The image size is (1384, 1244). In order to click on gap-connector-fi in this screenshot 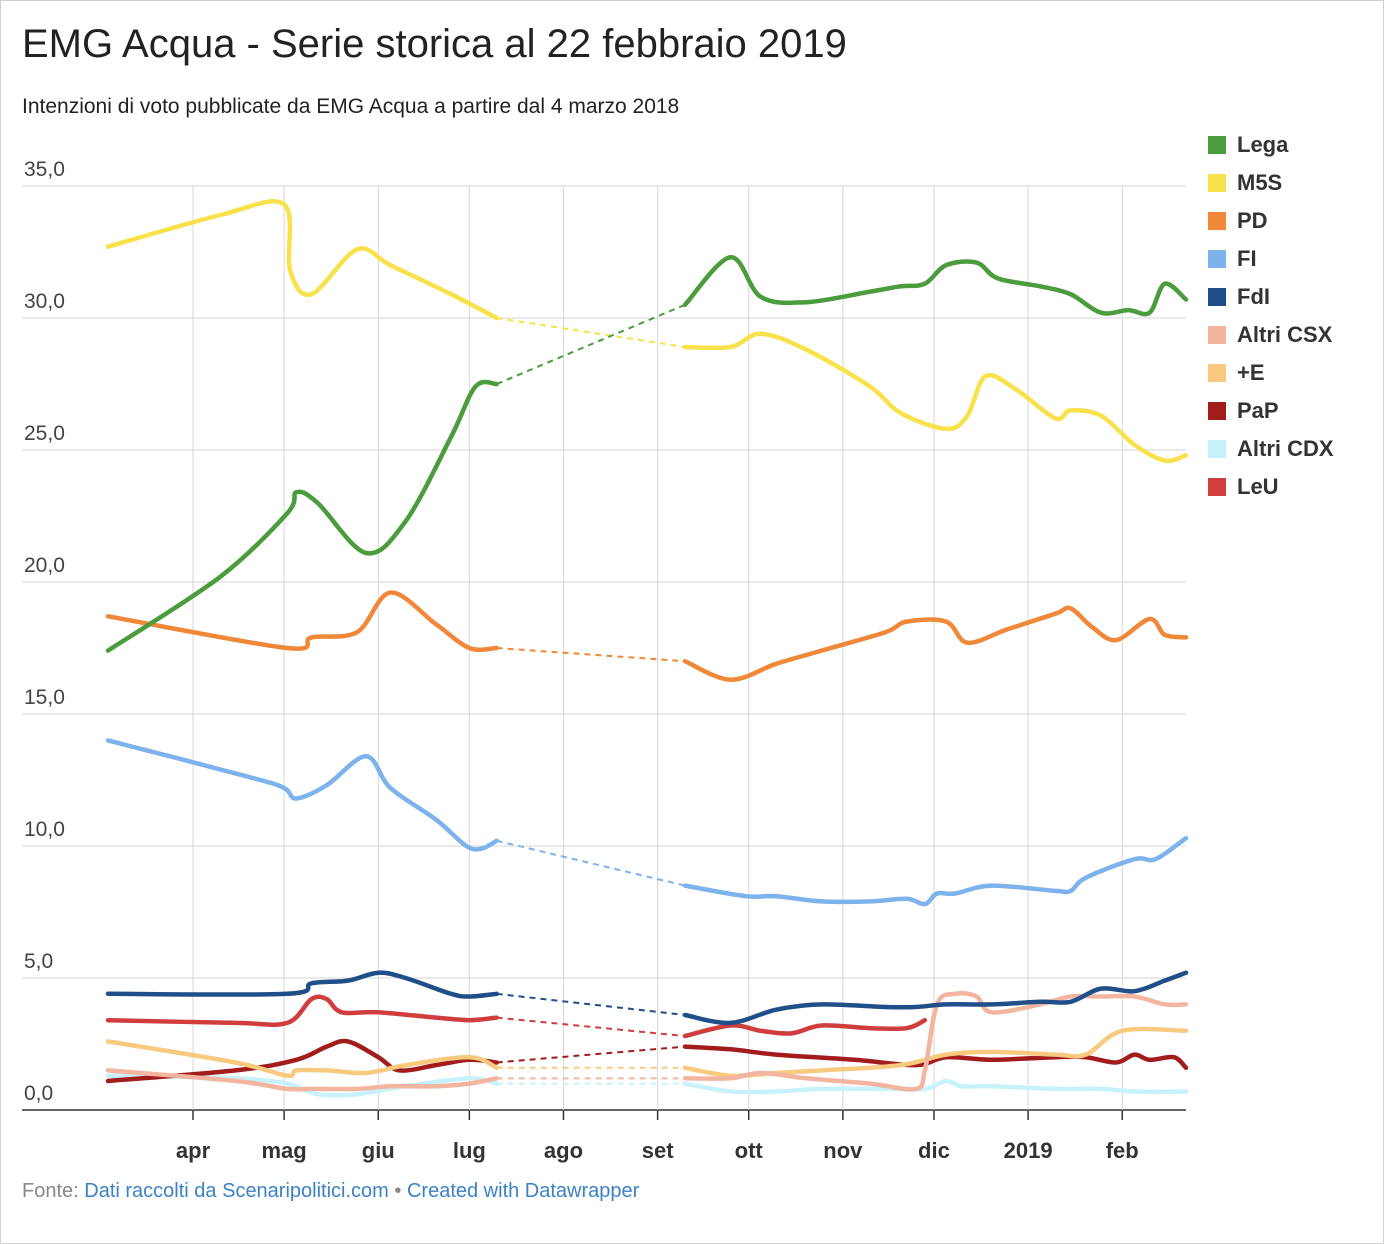, I will do `click(591, 863)`.